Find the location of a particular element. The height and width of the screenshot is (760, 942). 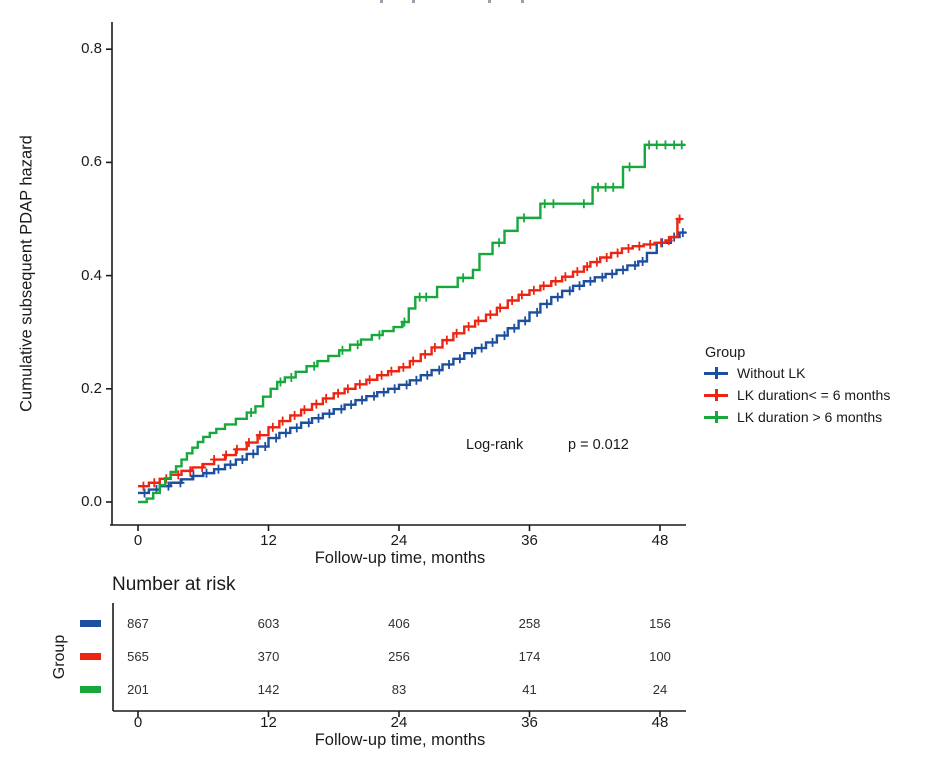

risk-row-swatch-without-lk is located at coordinates (90, 623).